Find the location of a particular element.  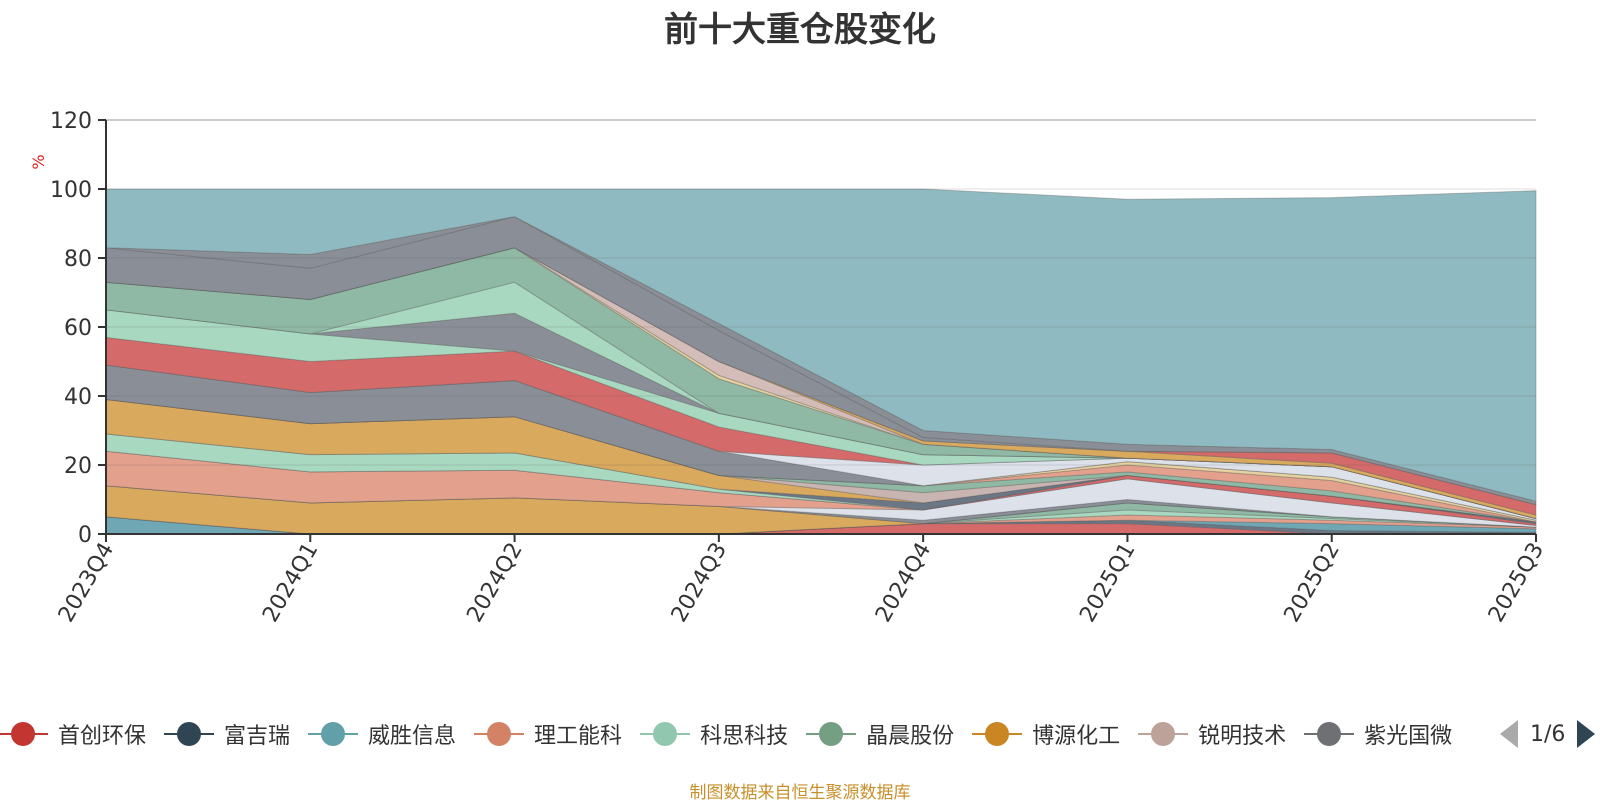

x-tick-label: 2024Q3 is located at coordinates (699, 583).